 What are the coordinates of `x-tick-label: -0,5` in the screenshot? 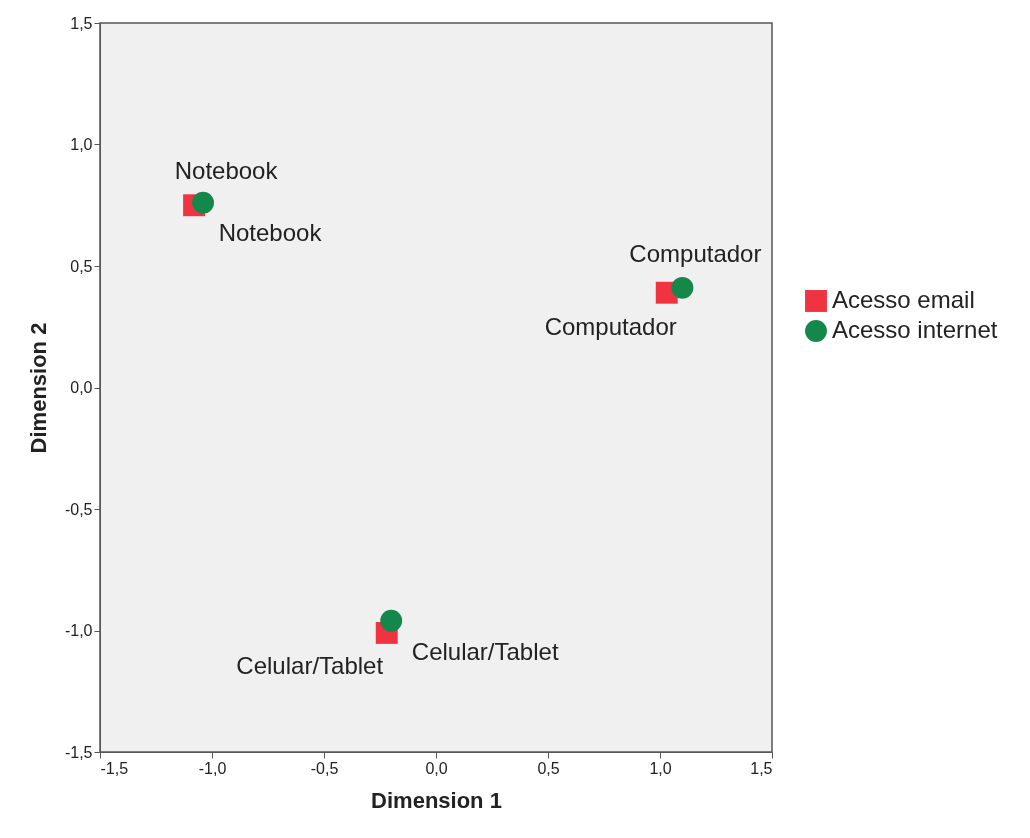 It's located at (324, 768).